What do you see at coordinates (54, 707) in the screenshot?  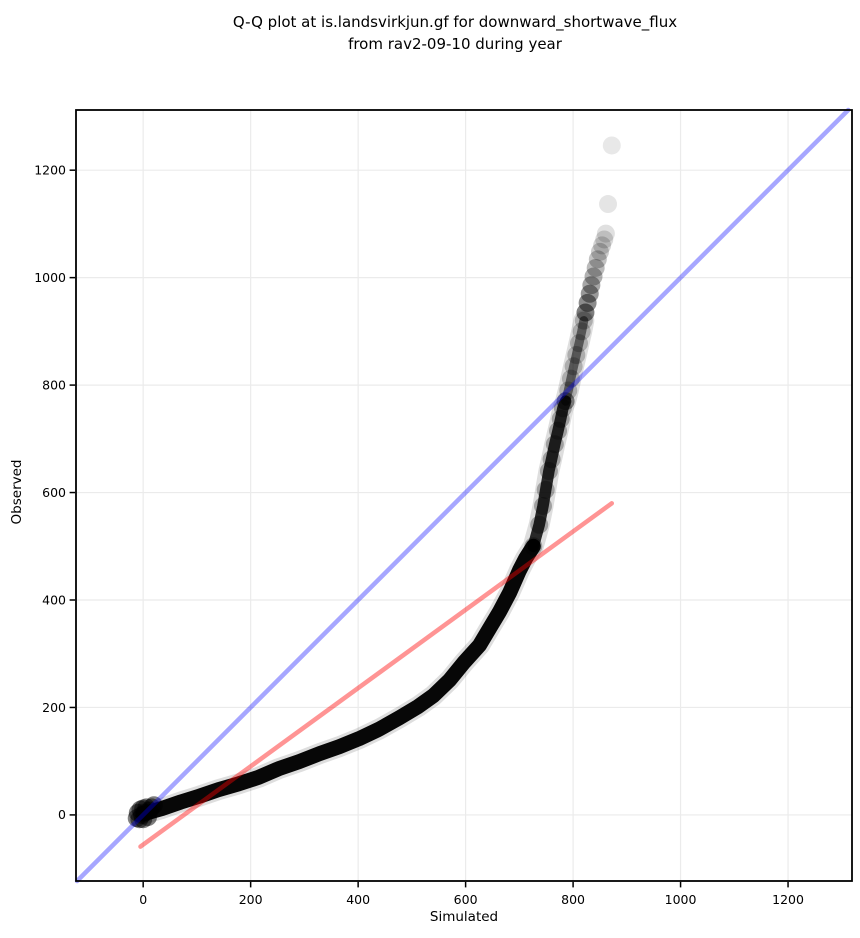 I see `y-tick-label: 200` at bounding box center [54, 707].